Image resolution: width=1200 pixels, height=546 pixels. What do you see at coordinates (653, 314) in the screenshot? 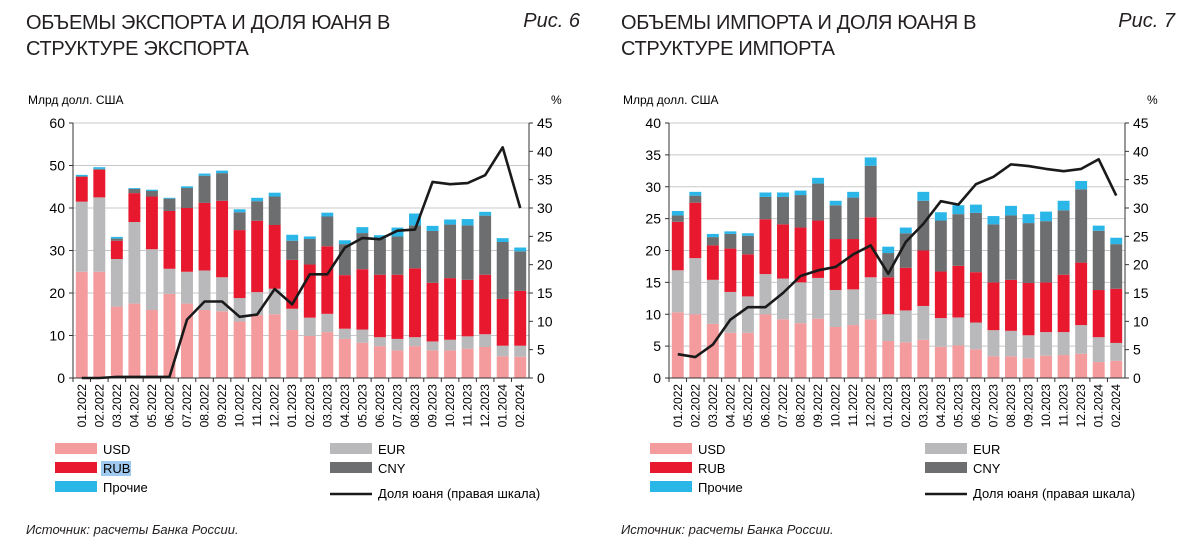
I see `y-tick-label: 10` at bounding box center [653, 314].